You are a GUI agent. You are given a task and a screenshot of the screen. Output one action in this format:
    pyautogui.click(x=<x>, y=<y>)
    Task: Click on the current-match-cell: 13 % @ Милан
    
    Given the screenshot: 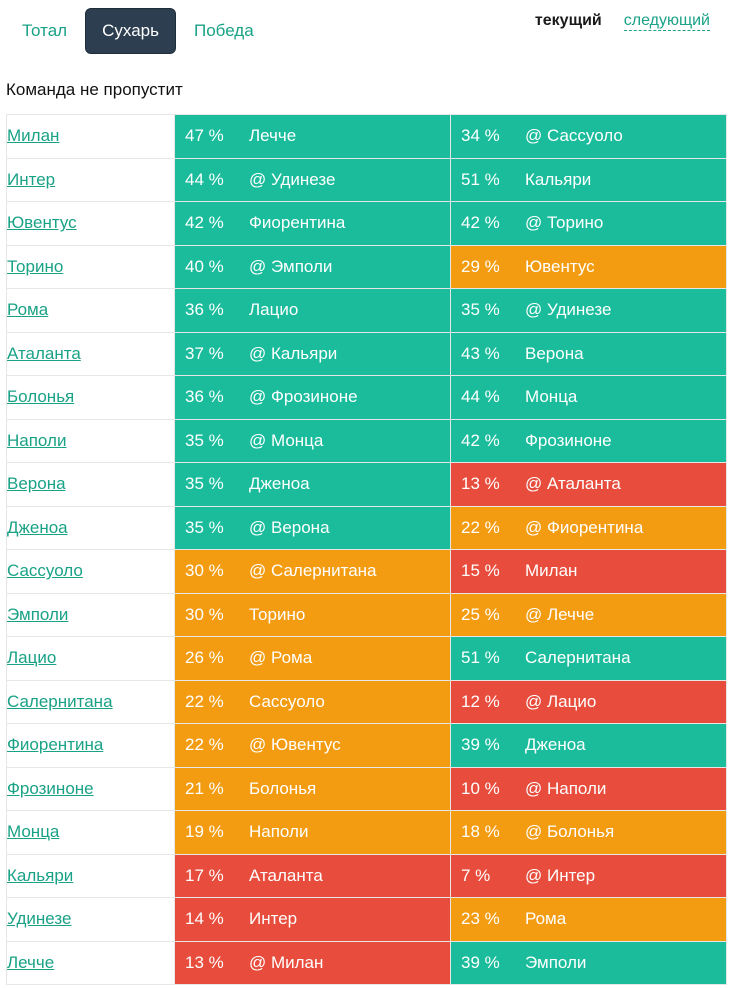 What is the action you would take?
    pyautogui.click(x=312, y=962)
    